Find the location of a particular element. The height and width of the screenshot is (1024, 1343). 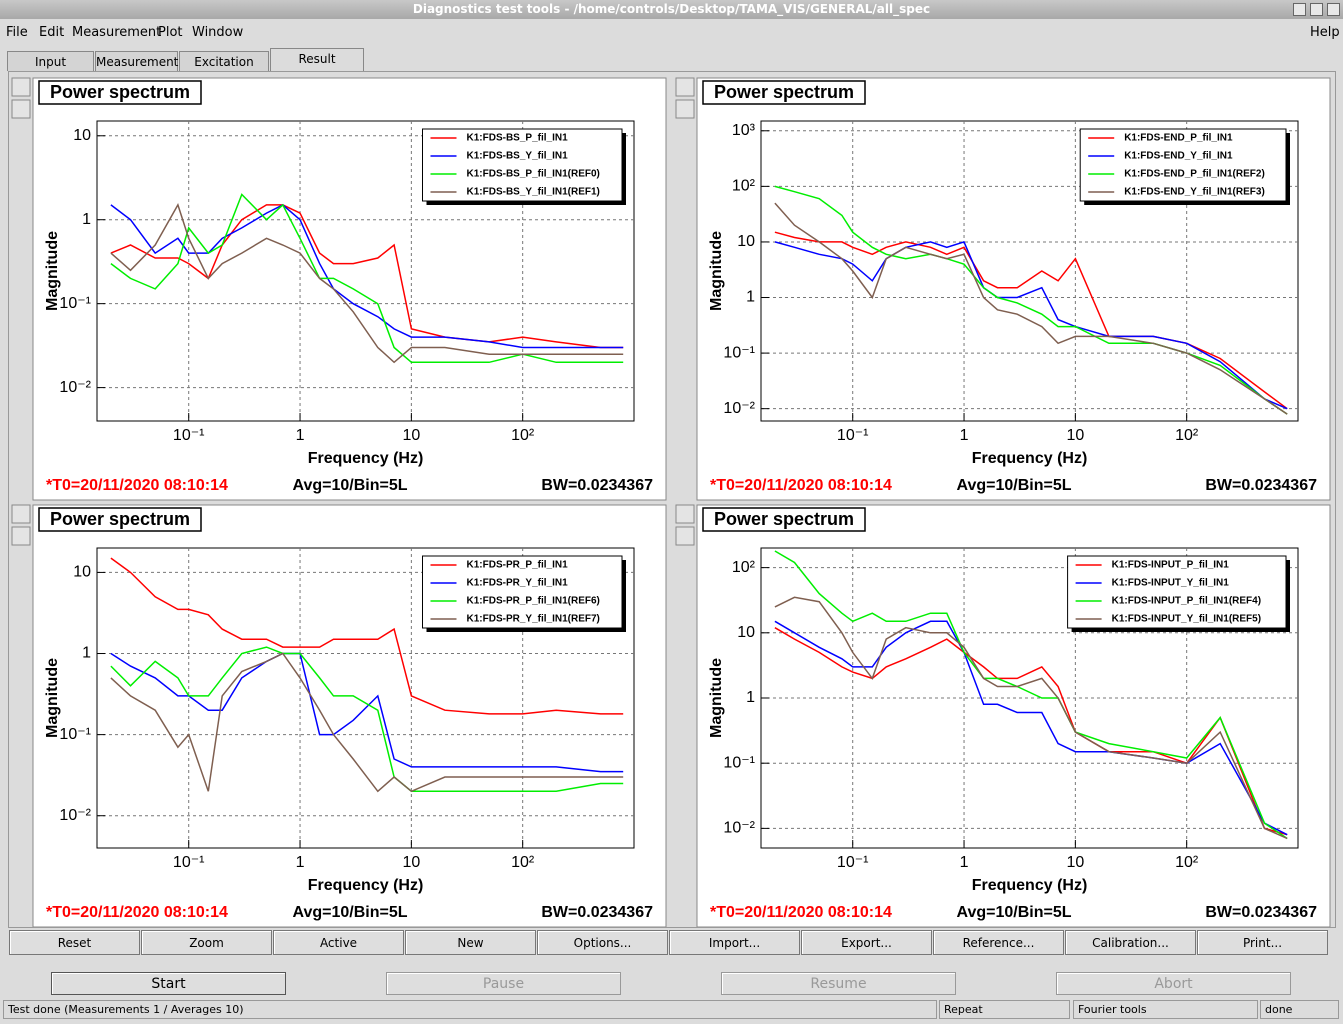

status-mode: Repeat is located at coordinates (1004, 1009).